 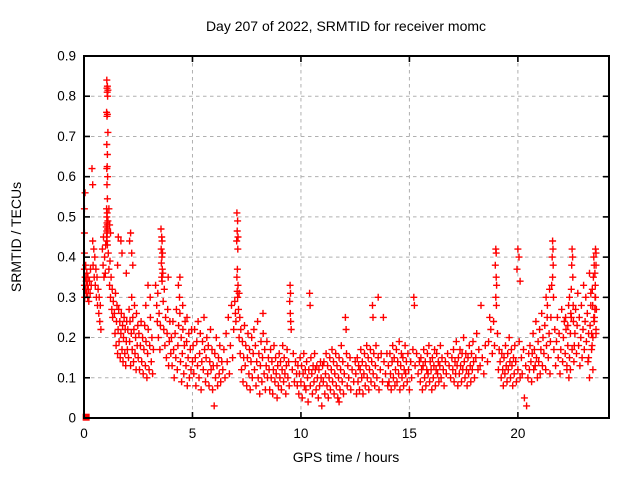 What do you see at coordinates (66, 337) in the screenshot?
I see `y-tick-label: 0.2` at bounding box center [66, 337].